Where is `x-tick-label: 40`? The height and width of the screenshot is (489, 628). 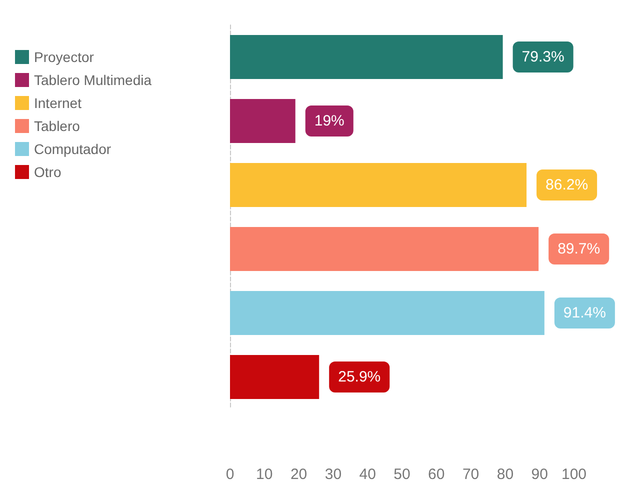 x-tick-label: 40 is located at coordinates (367, 474).